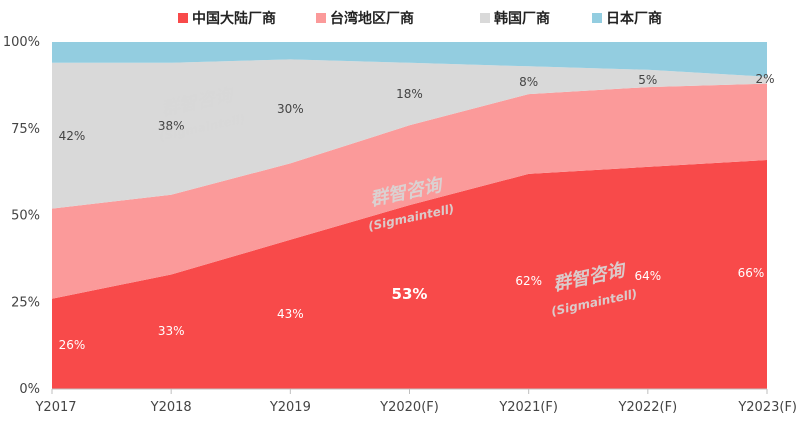 The width and height of the screenshot is (800, 421). Describe the element at coordinates (25, 302) in the screenshot. I see `y-tick-label: 25%` at that location.